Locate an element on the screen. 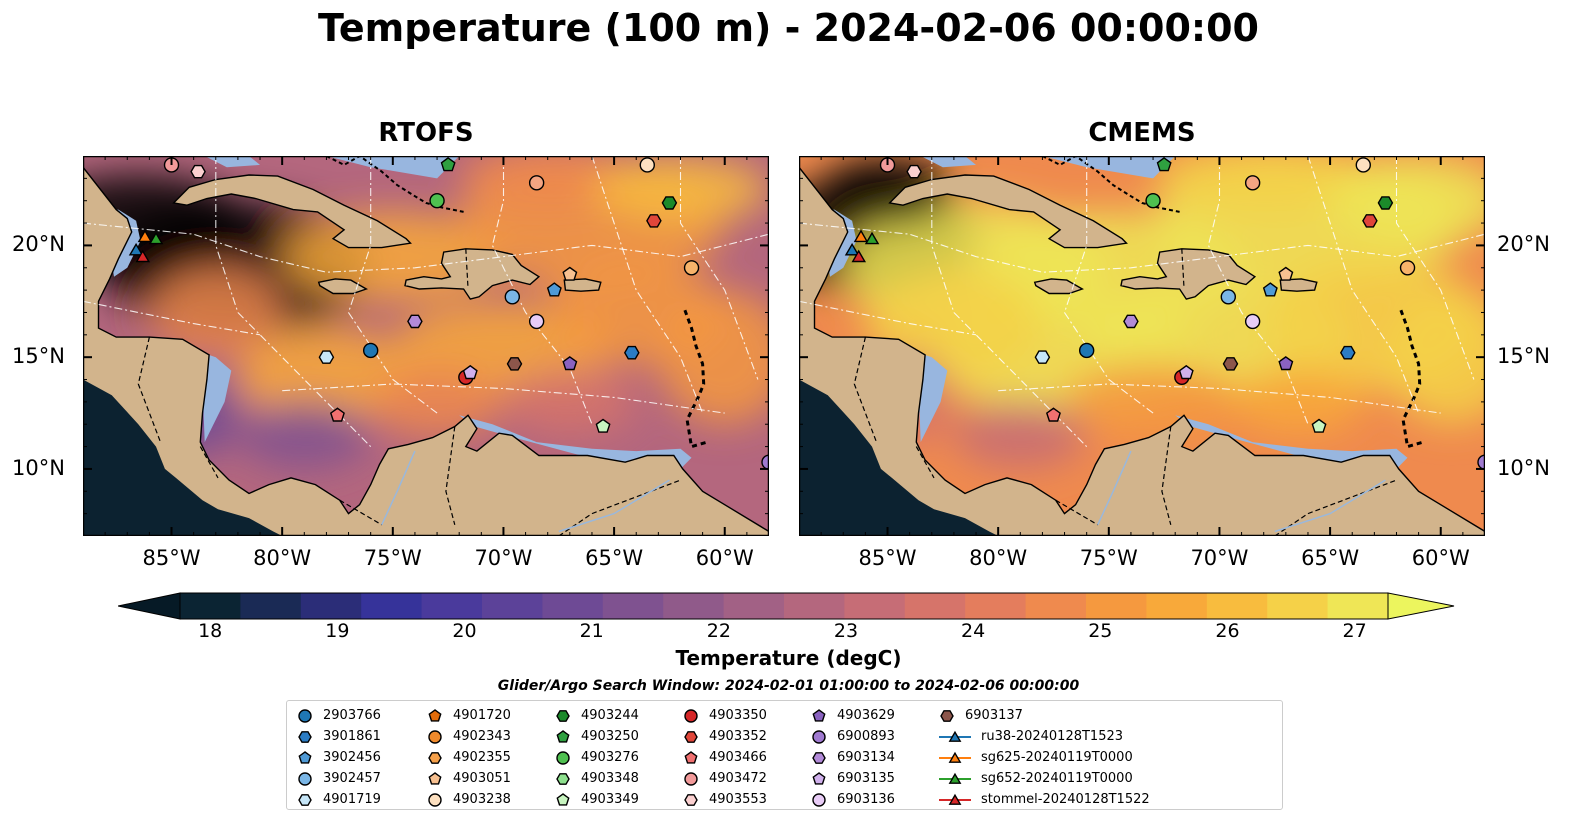 This screenshot has height=826, width=1577. colorbar-frame is located at coordinates (784, 606).